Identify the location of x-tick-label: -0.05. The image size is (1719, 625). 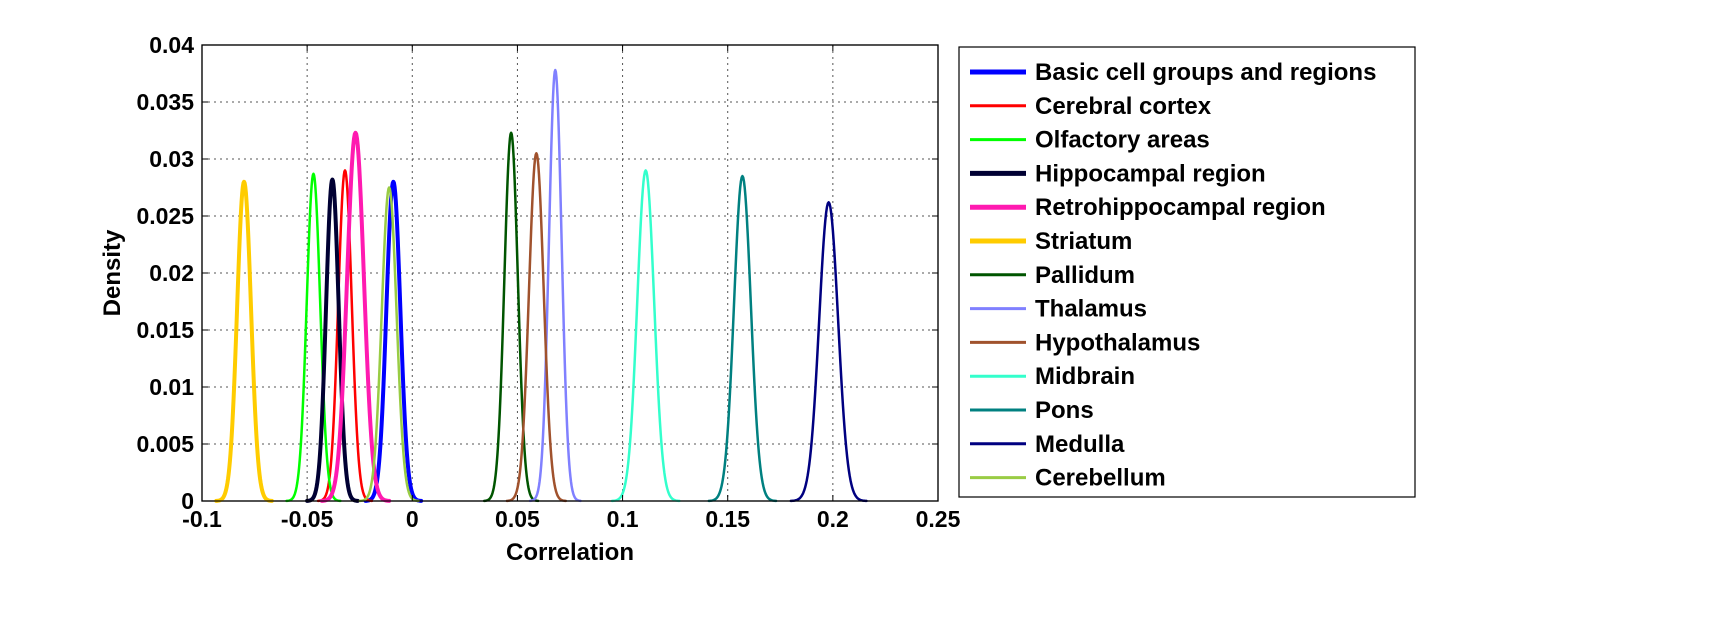
(307, 519).